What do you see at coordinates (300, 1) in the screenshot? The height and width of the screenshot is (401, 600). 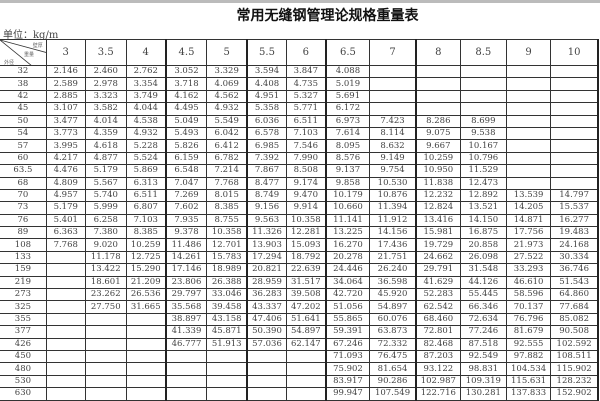 I see `top-border` at bounding box center [300, 1].